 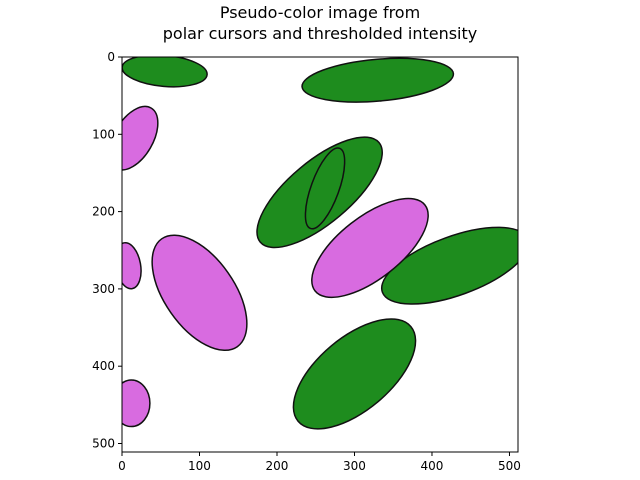 I want to click on x-axis: 0 100 200 300 400 500, so click(x=319, y=462).